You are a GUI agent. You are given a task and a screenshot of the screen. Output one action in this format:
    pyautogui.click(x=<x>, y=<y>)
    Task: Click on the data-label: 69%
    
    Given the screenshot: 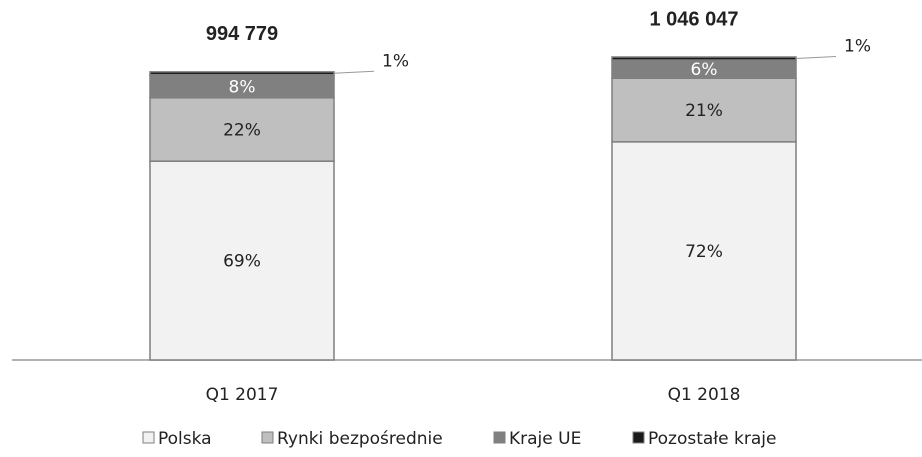 What is the action you would take?
    pyautogui.click(x=242, y=262)
    